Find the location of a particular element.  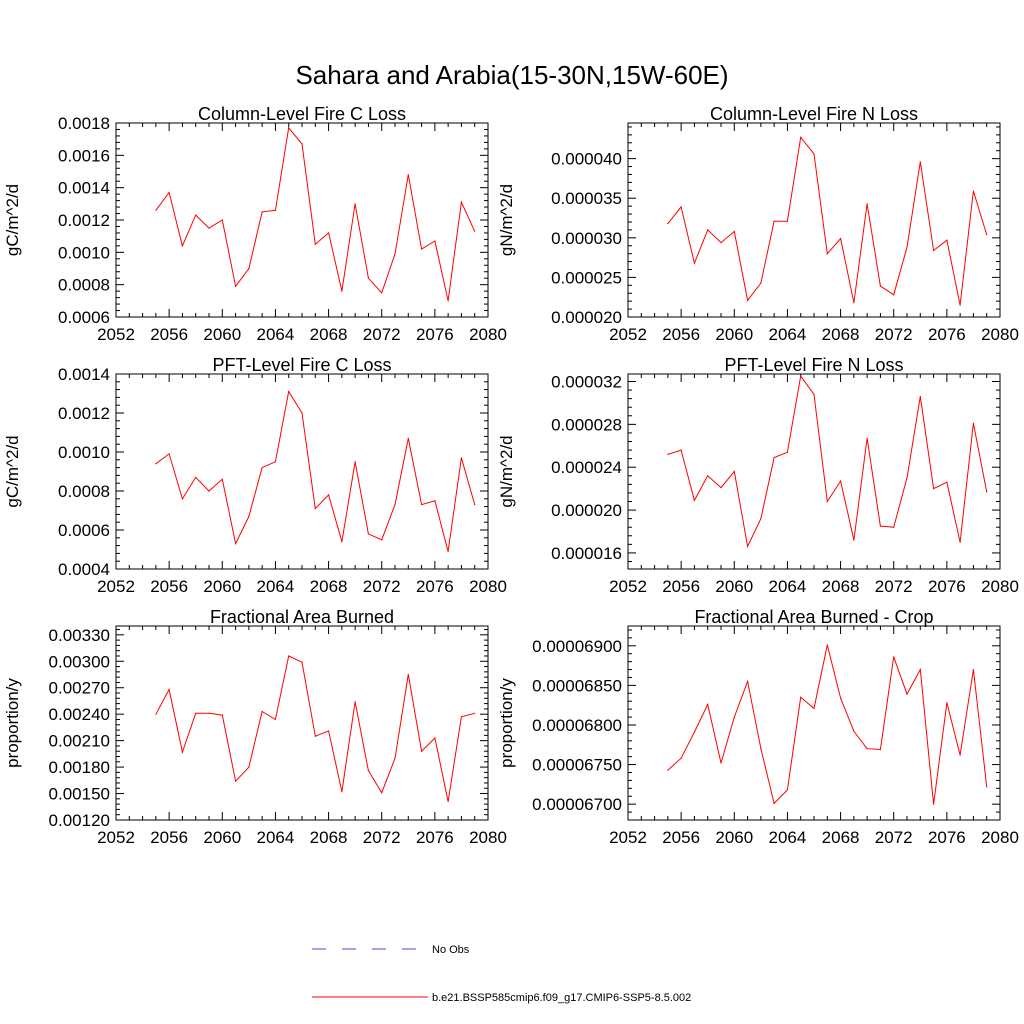

panel-title: Column-Level Fire N Loss is located at coordinates (814, 114).